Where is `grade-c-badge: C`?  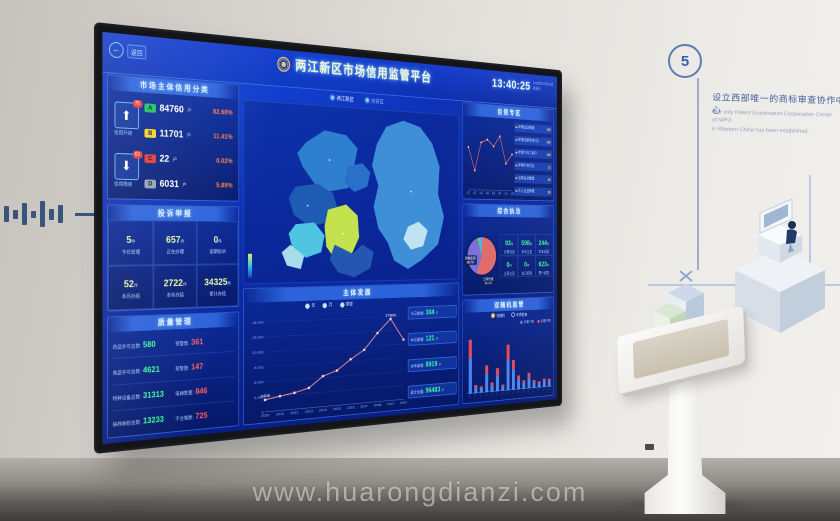
grade-c-badge: C is located at coordinates (150, 158).